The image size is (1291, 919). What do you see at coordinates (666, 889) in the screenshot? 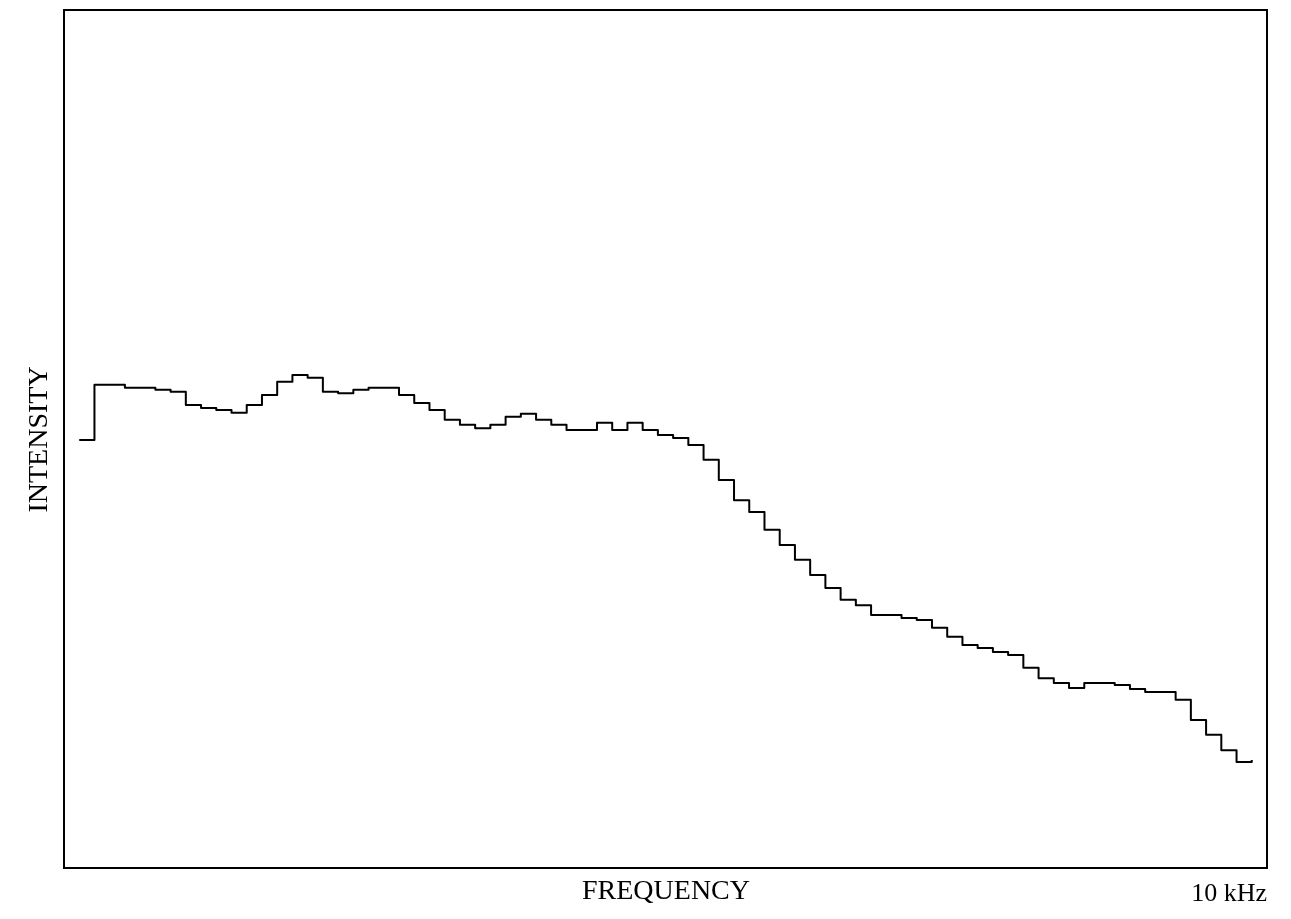
I see `x-axis-title: FREQUENCY` at bounding box center [666, 889].